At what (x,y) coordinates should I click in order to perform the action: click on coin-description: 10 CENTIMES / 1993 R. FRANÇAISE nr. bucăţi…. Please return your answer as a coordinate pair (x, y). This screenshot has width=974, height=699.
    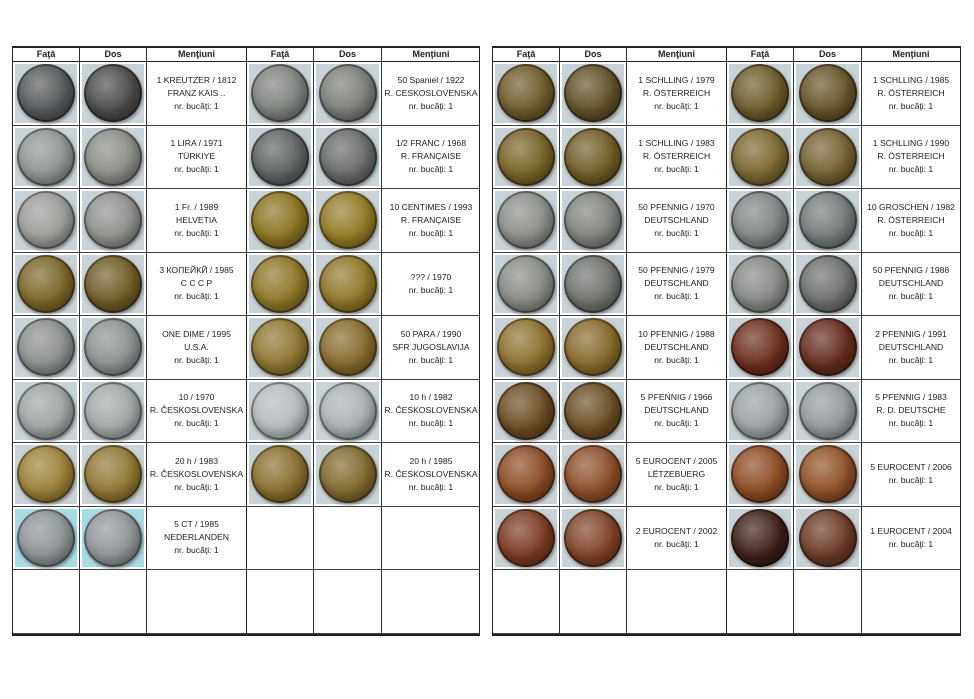
    Looking at the image, I should click on (431, 221).